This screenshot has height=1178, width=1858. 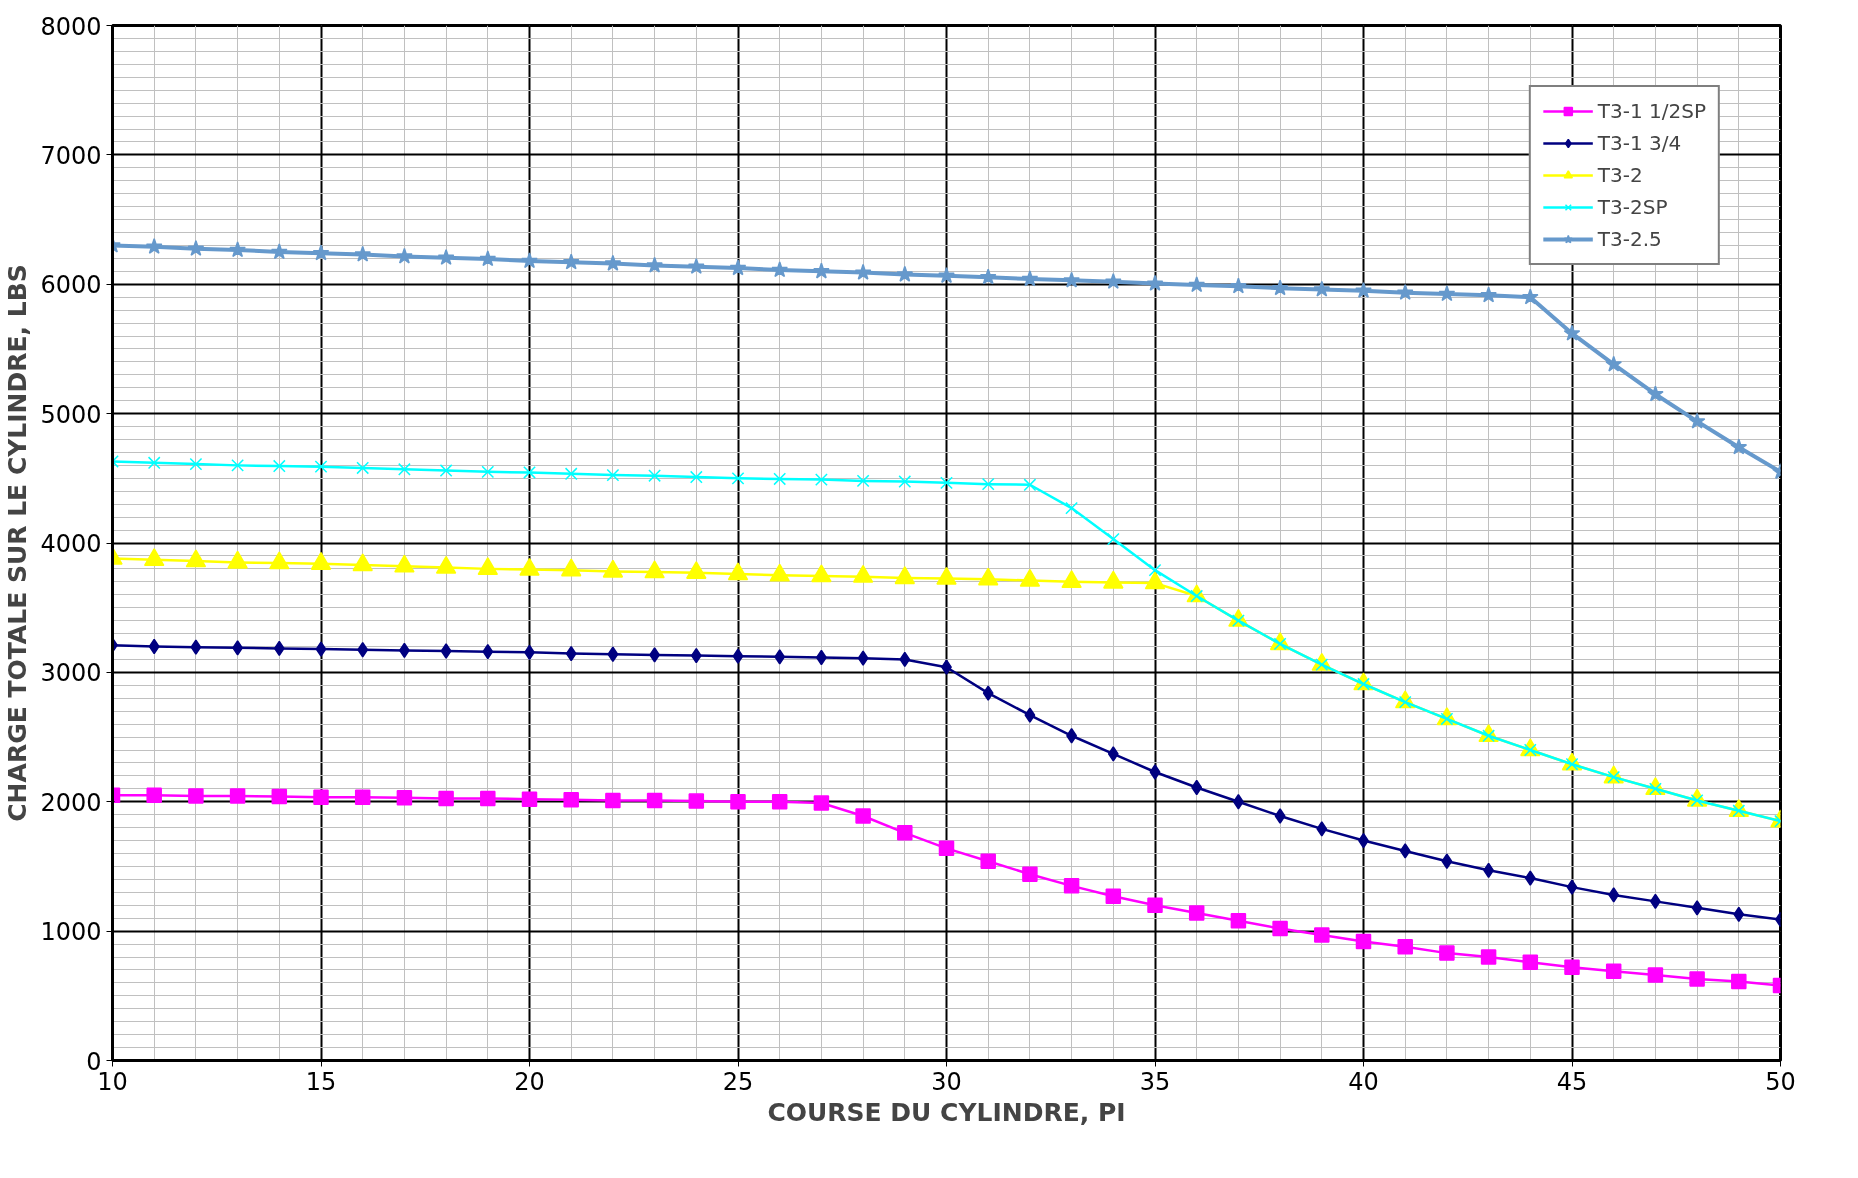 I want to click on y-tick-label: 6000, so click(x=71, y=285).